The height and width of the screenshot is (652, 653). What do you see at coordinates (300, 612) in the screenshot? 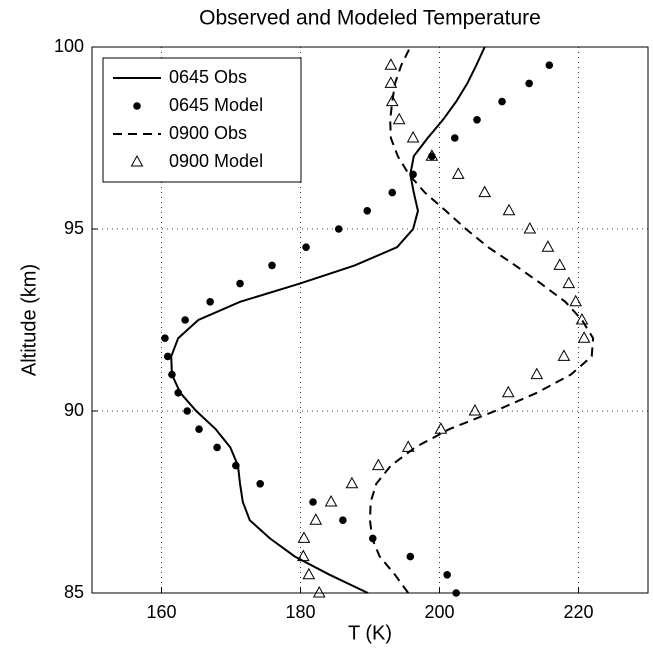
I see `x-tick-label: 180` at bounding box center [300, 612].